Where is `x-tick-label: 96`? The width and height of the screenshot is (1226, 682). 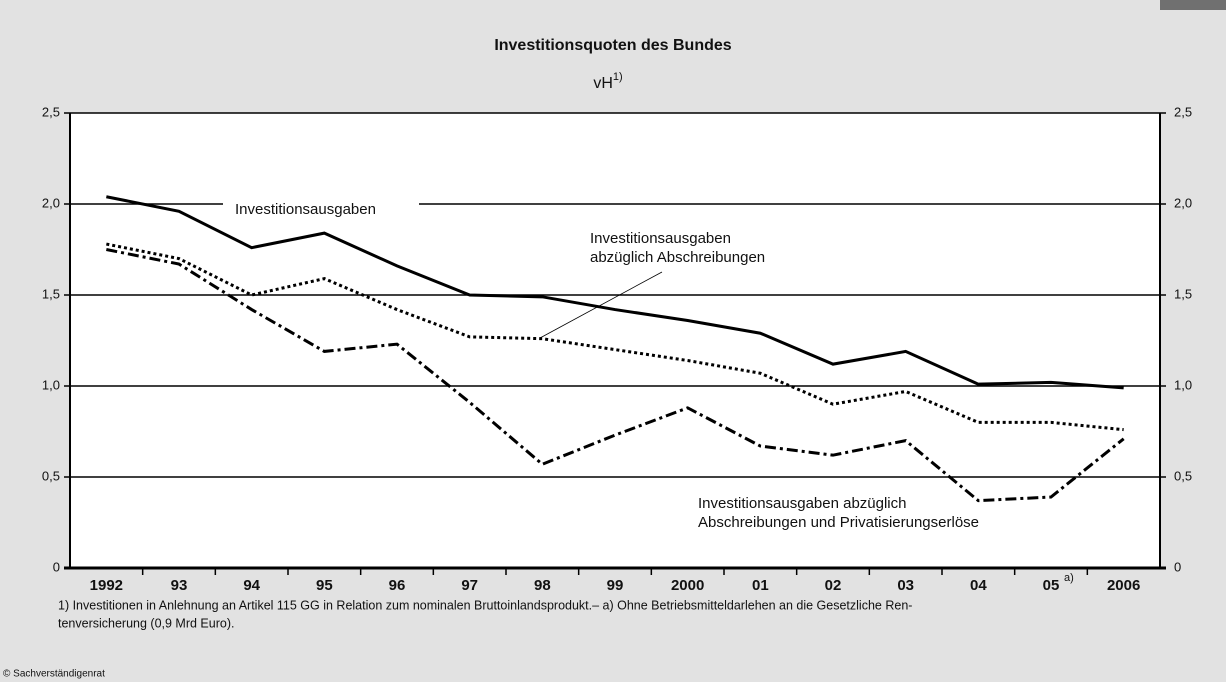 x-tick-label: 96 is located at coordinates (397, 585).